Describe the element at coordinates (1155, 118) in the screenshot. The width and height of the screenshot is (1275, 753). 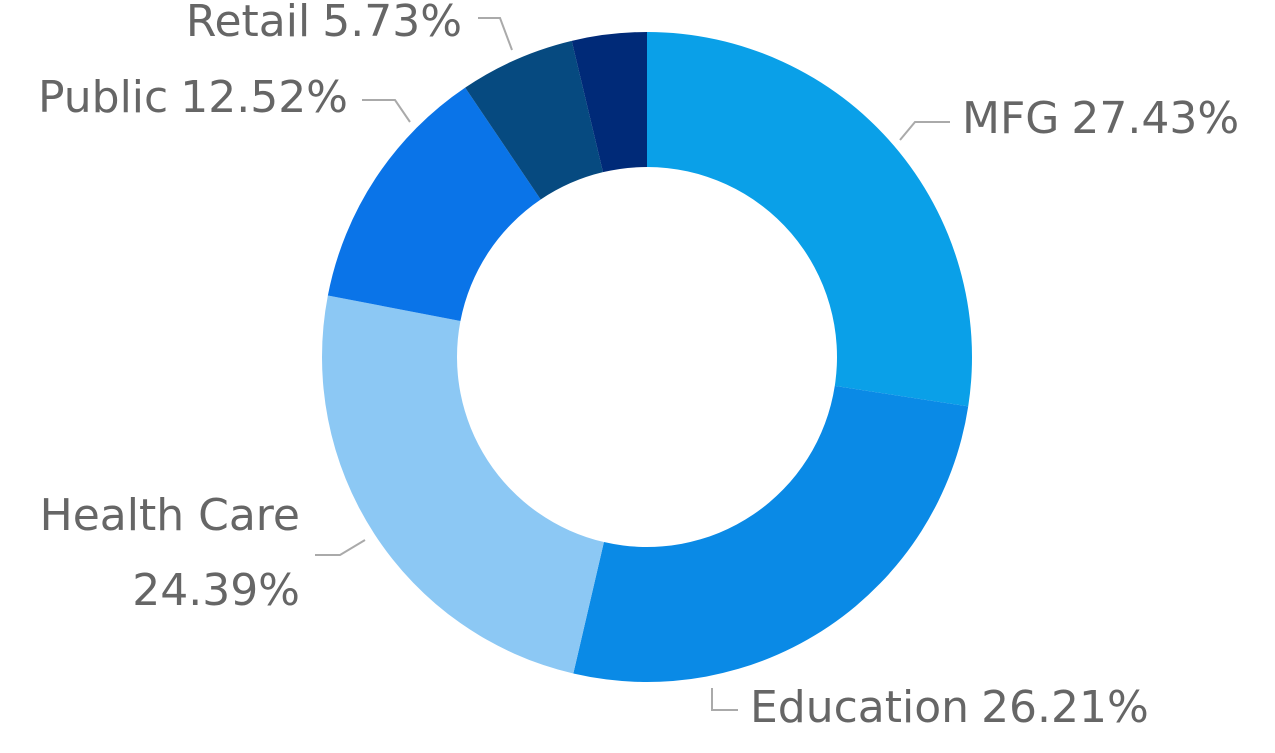
I see `value-label: 27.43%` at that location.